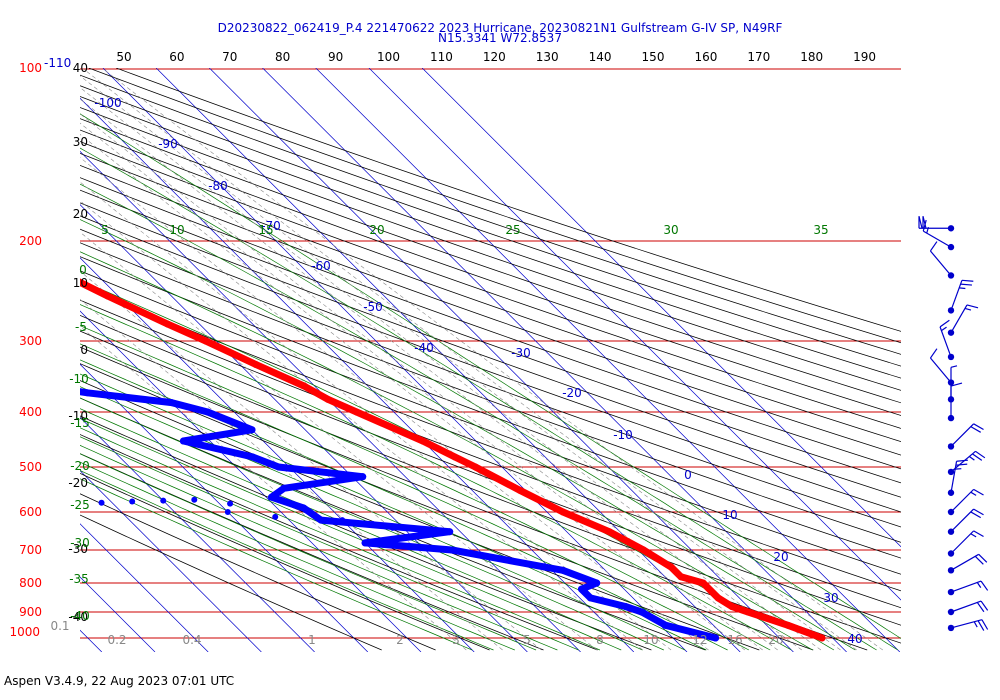 This screenshot has width=1000, height=700. What do you see at coordinates (312, 640) in the screenshot?
I see `mixing-ratio-label: 1` at bounding box center [312, 640].